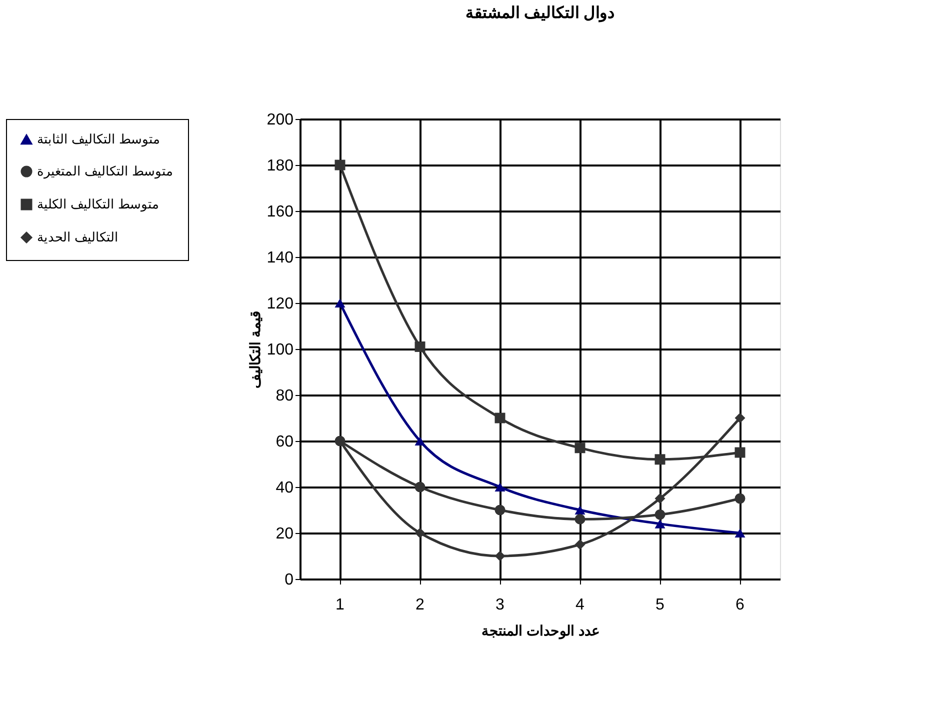  What do you see at coordinates (254, 349) in the screenshot?
I see `y-axis-title: قيمة التكاليف` at bounding box center [254, 349].